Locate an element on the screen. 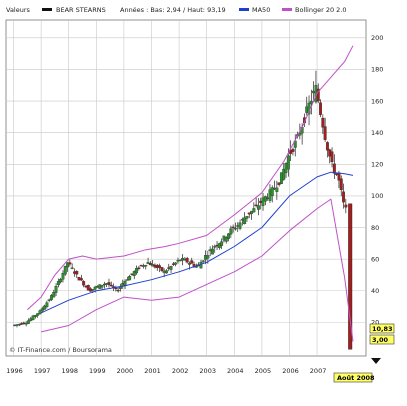  y-tick-label: 200 is located at coordinates (377, 38).